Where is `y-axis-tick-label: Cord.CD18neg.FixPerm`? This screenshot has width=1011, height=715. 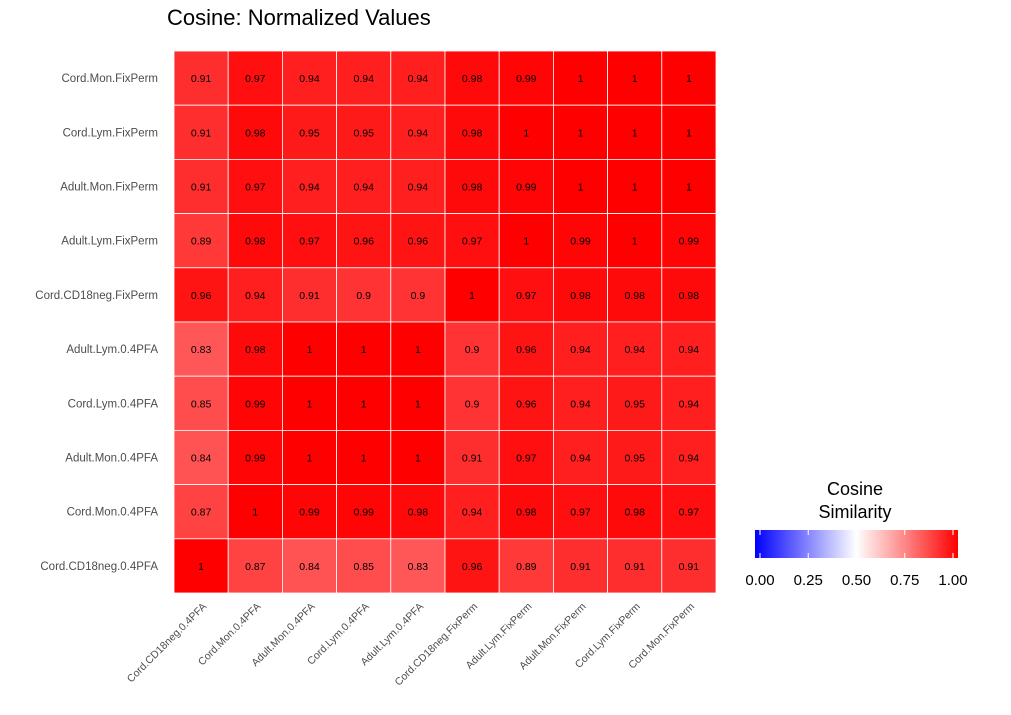
y-axis-tick-label: Cord.CD18neg.FixPerm is located at coordinates (96, 296).